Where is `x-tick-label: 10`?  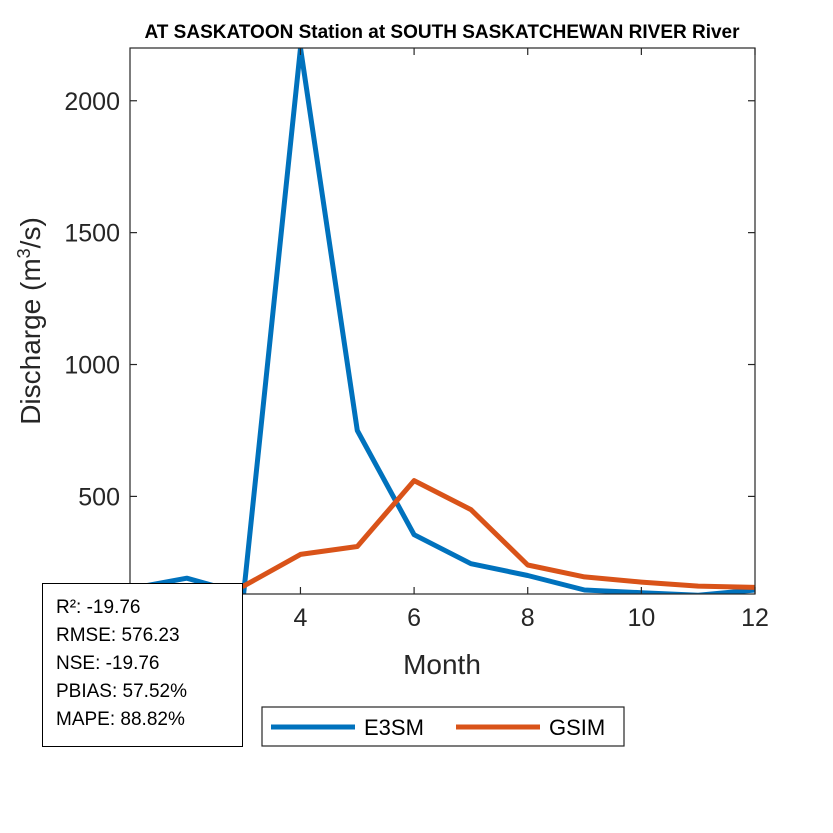 x-tick-label: 10 is located at coordinates (641, 618).